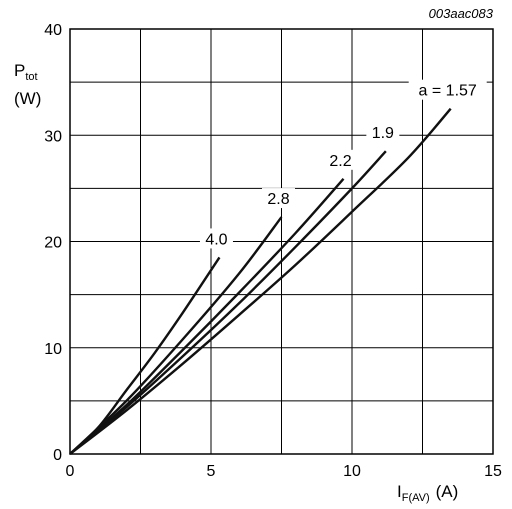 The height and width of the screenshot is (509, 512). I want to click on x-tick-label: 10, so click(352, 471).